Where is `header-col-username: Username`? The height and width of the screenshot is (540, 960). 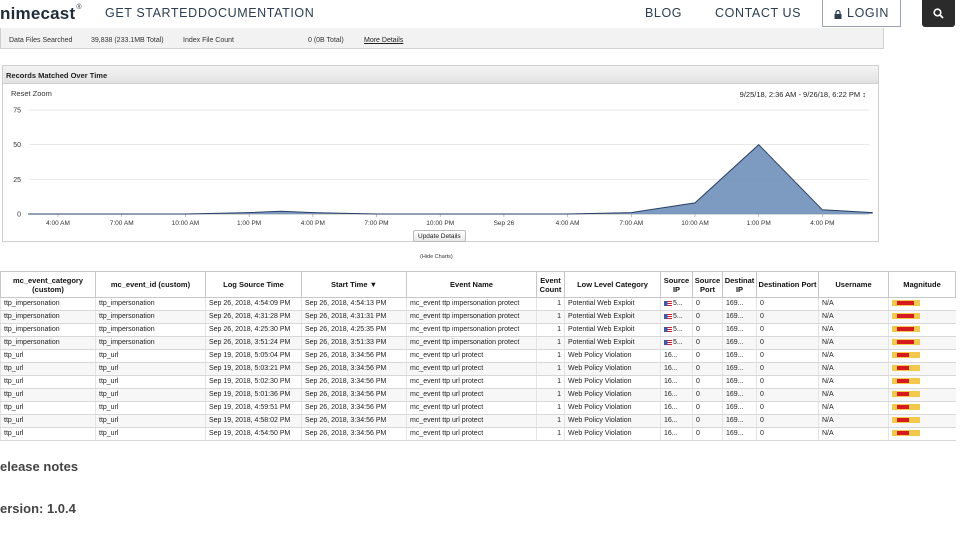 header-col-username: Username is located at coordinates (853, 284).